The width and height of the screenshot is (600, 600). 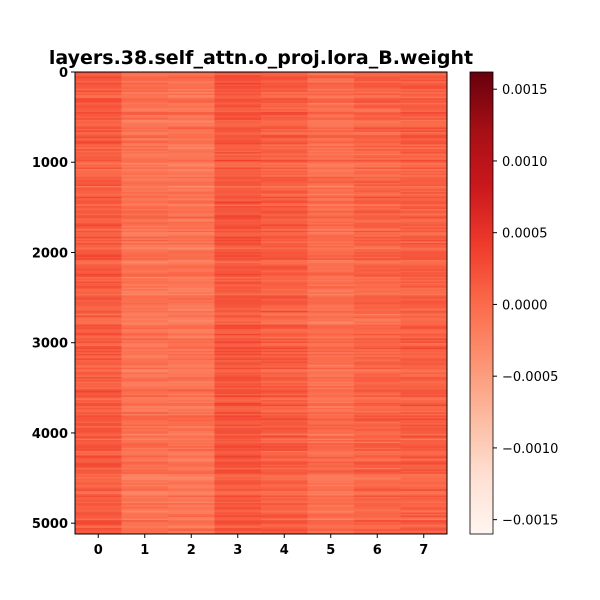 What do you see at coordinates (525, 234) in the screenshot?
I see `colorbar-tick-label: 0.0005` at bounding box center [525, 234].